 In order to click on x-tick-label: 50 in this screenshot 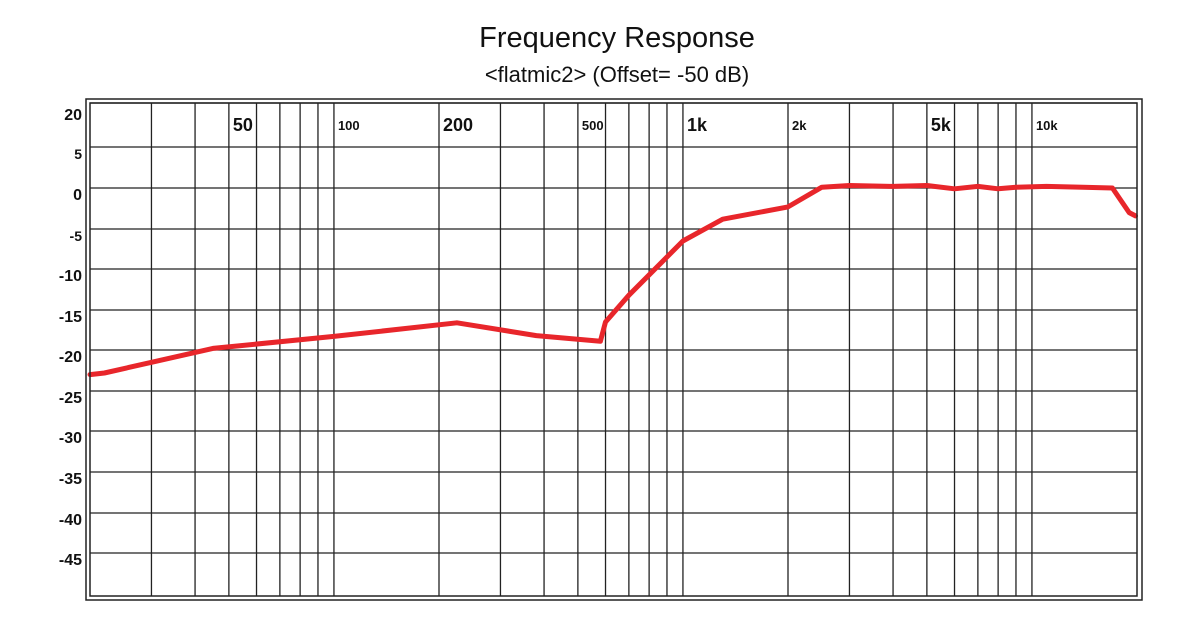, I will do `click(243, 125)`.